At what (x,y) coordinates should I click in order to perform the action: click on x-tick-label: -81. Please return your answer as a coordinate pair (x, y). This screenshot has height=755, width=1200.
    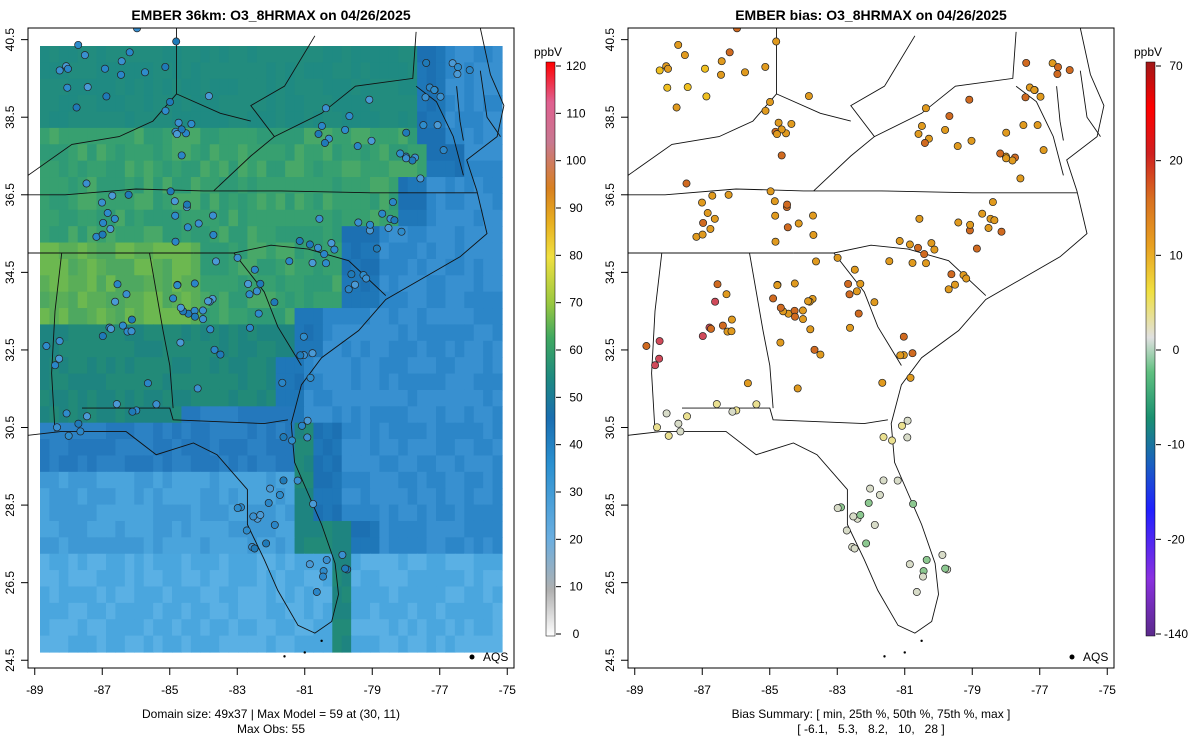
    Looking at the image, I should click on (305, 690).